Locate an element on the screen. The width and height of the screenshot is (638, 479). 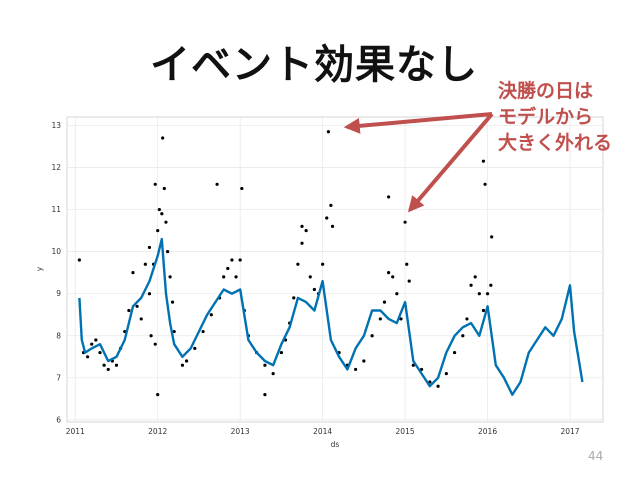
x-tick-label: 2017 is located at coordinates (569, 431).